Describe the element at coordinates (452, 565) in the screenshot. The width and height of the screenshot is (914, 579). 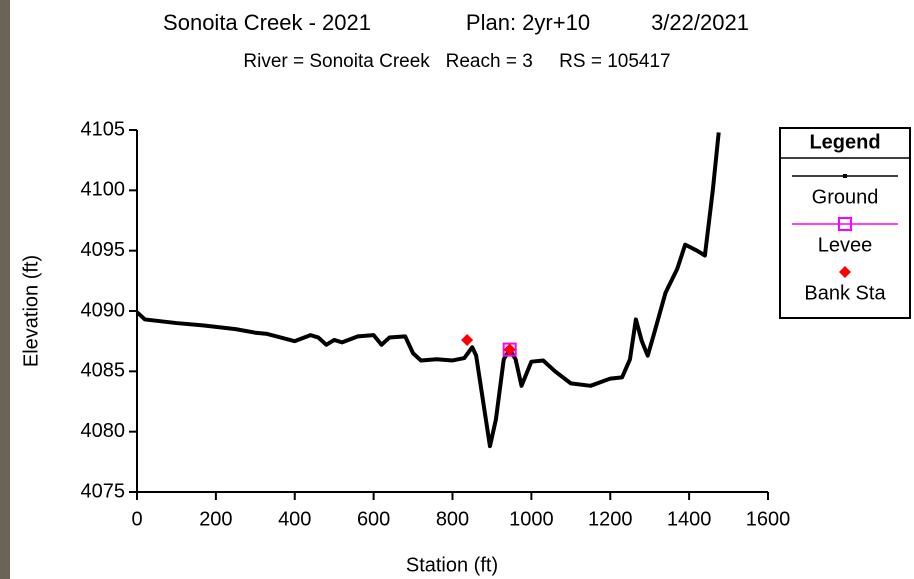
I see `x-axis-label: Station (ft)` at that location.